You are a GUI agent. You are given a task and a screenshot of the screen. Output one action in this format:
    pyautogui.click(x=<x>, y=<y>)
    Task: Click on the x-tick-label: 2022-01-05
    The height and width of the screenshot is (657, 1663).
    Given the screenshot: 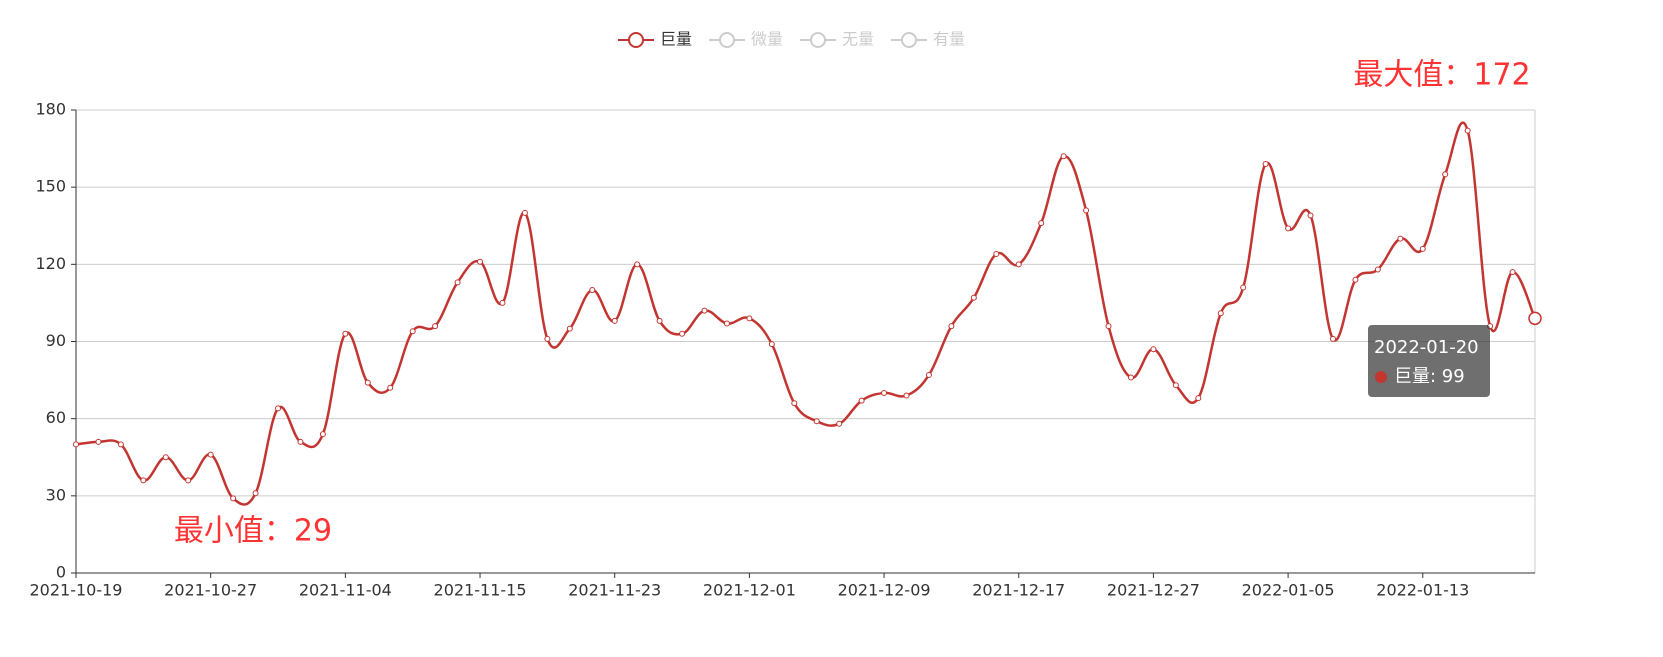 What is the action you would take?
    pyautogui.click(x=1288, y=590)
    